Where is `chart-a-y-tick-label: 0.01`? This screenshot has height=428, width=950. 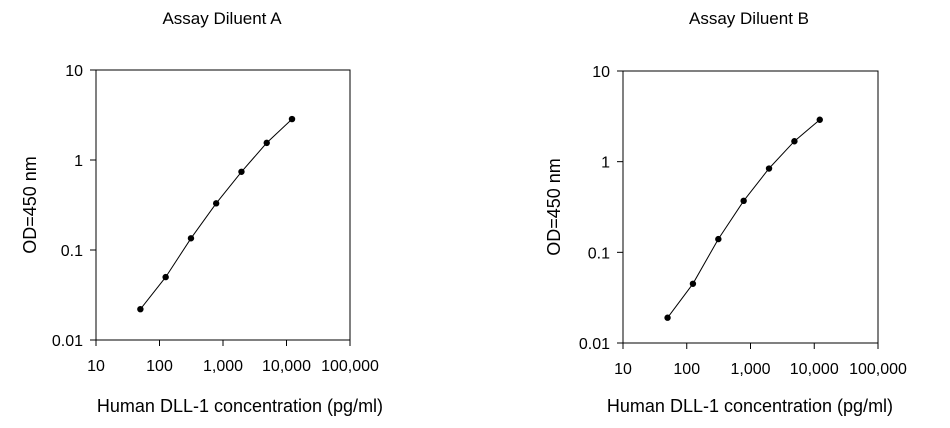
chart-a-y-tick-label: 0.01 is located at coordinates (67, 341).